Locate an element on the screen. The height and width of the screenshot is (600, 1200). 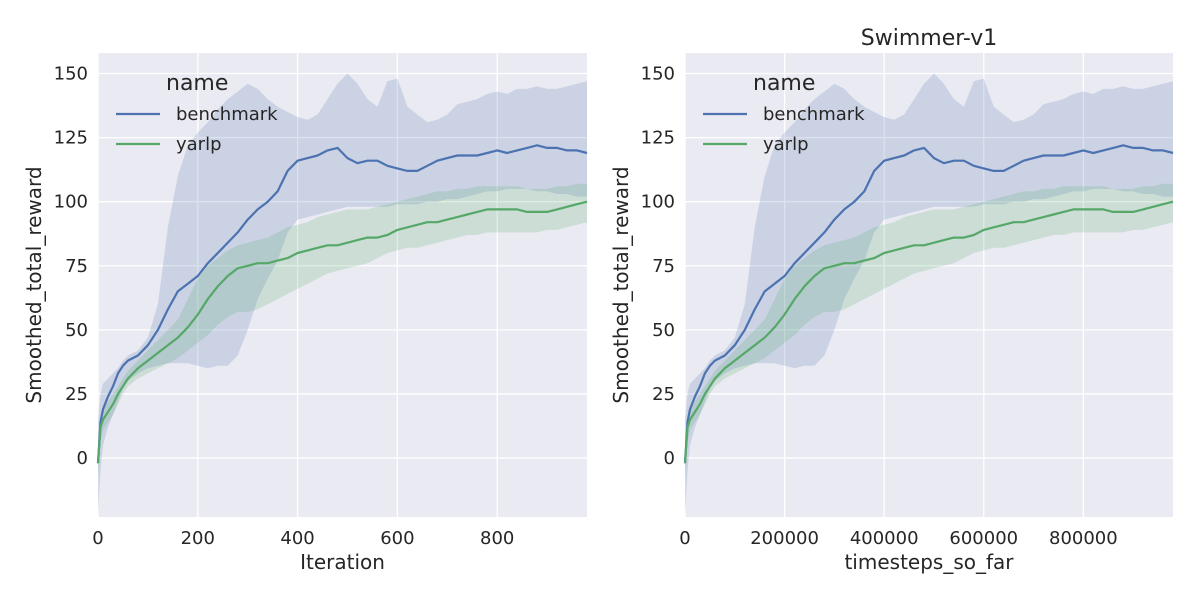
x-axis-label: Iteration is located at coordinates (342, 562).